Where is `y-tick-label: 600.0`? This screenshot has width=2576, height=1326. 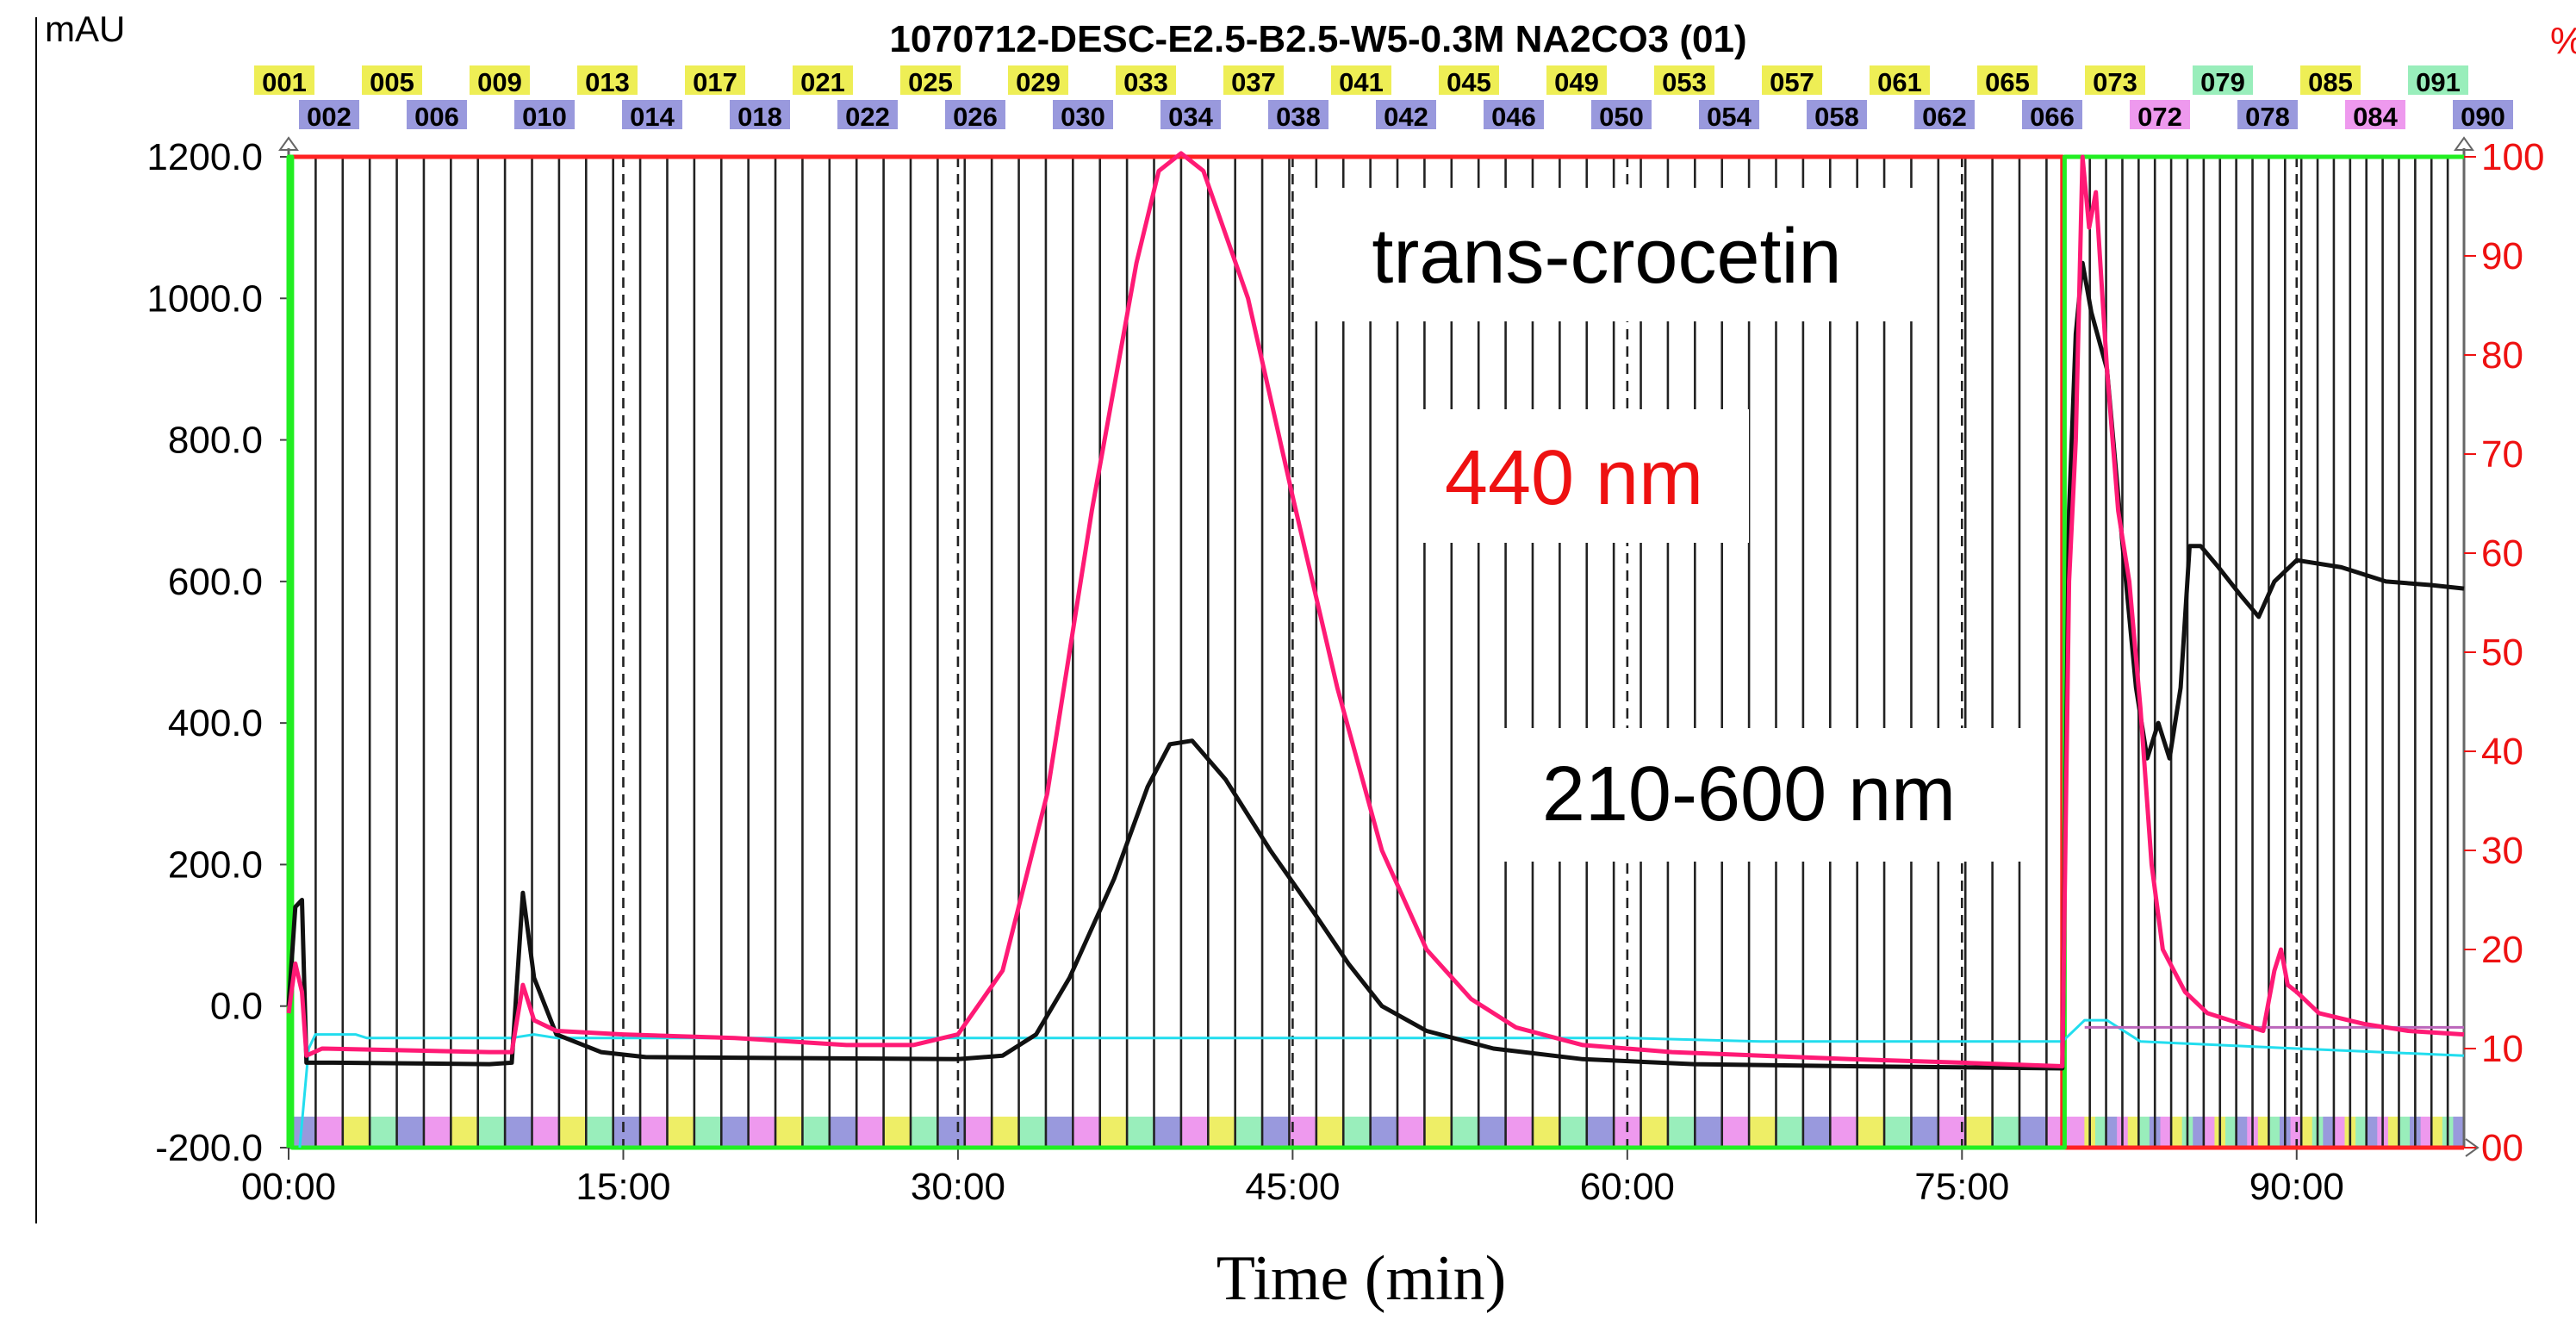
y-tick-label: 600.0 is located at coordinates (216, 582).